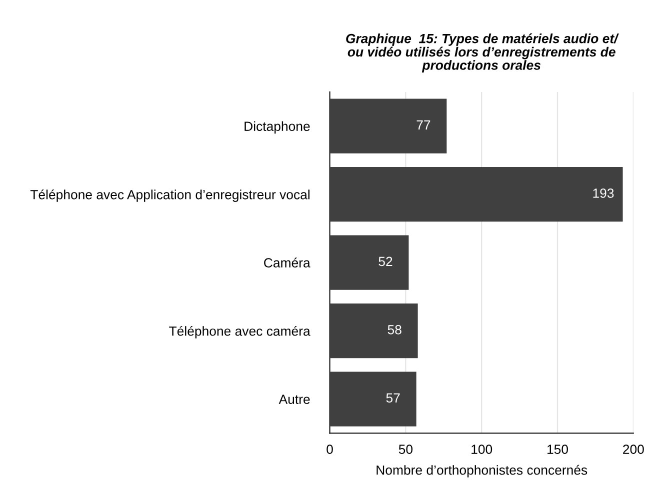 The height and width of the screenshot is (484, 653). Describe the element at coordinates (482, 449) in the screenshot. I see `x-tick-label: 100` at that location.